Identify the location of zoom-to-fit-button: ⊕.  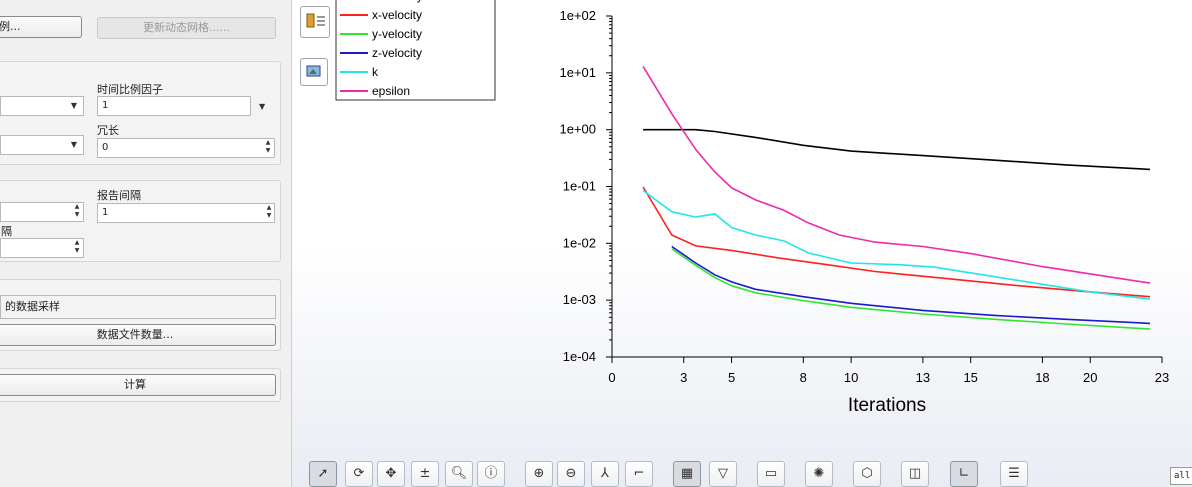
(539, 474).